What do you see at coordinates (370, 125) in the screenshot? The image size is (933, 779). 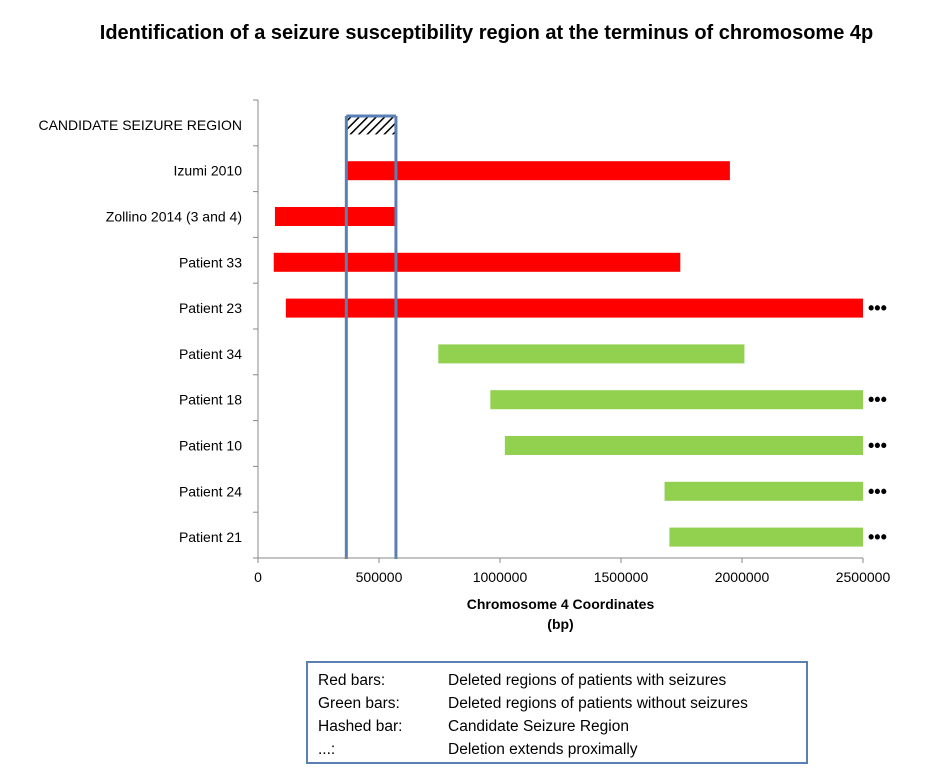 I see `candidate-region-bar` at bounding box center [370, 125].